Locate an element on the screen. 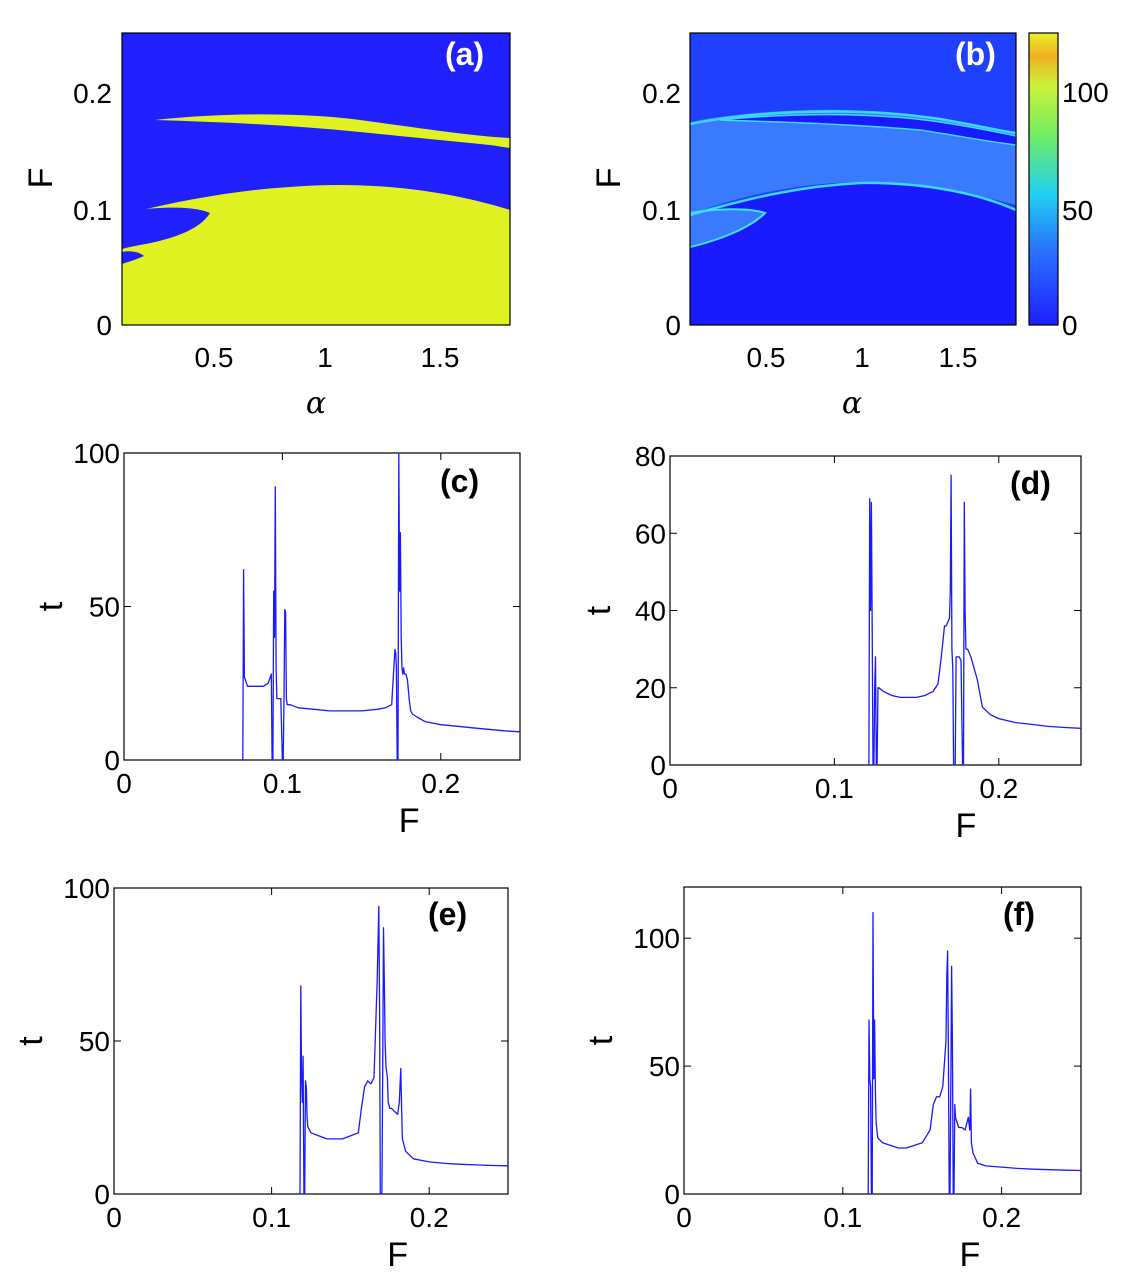 Image resolution: width=1134 pixels, height=1276 pixels. heatmap-a-panel-label: (a) is located at coordinates (464, 54).